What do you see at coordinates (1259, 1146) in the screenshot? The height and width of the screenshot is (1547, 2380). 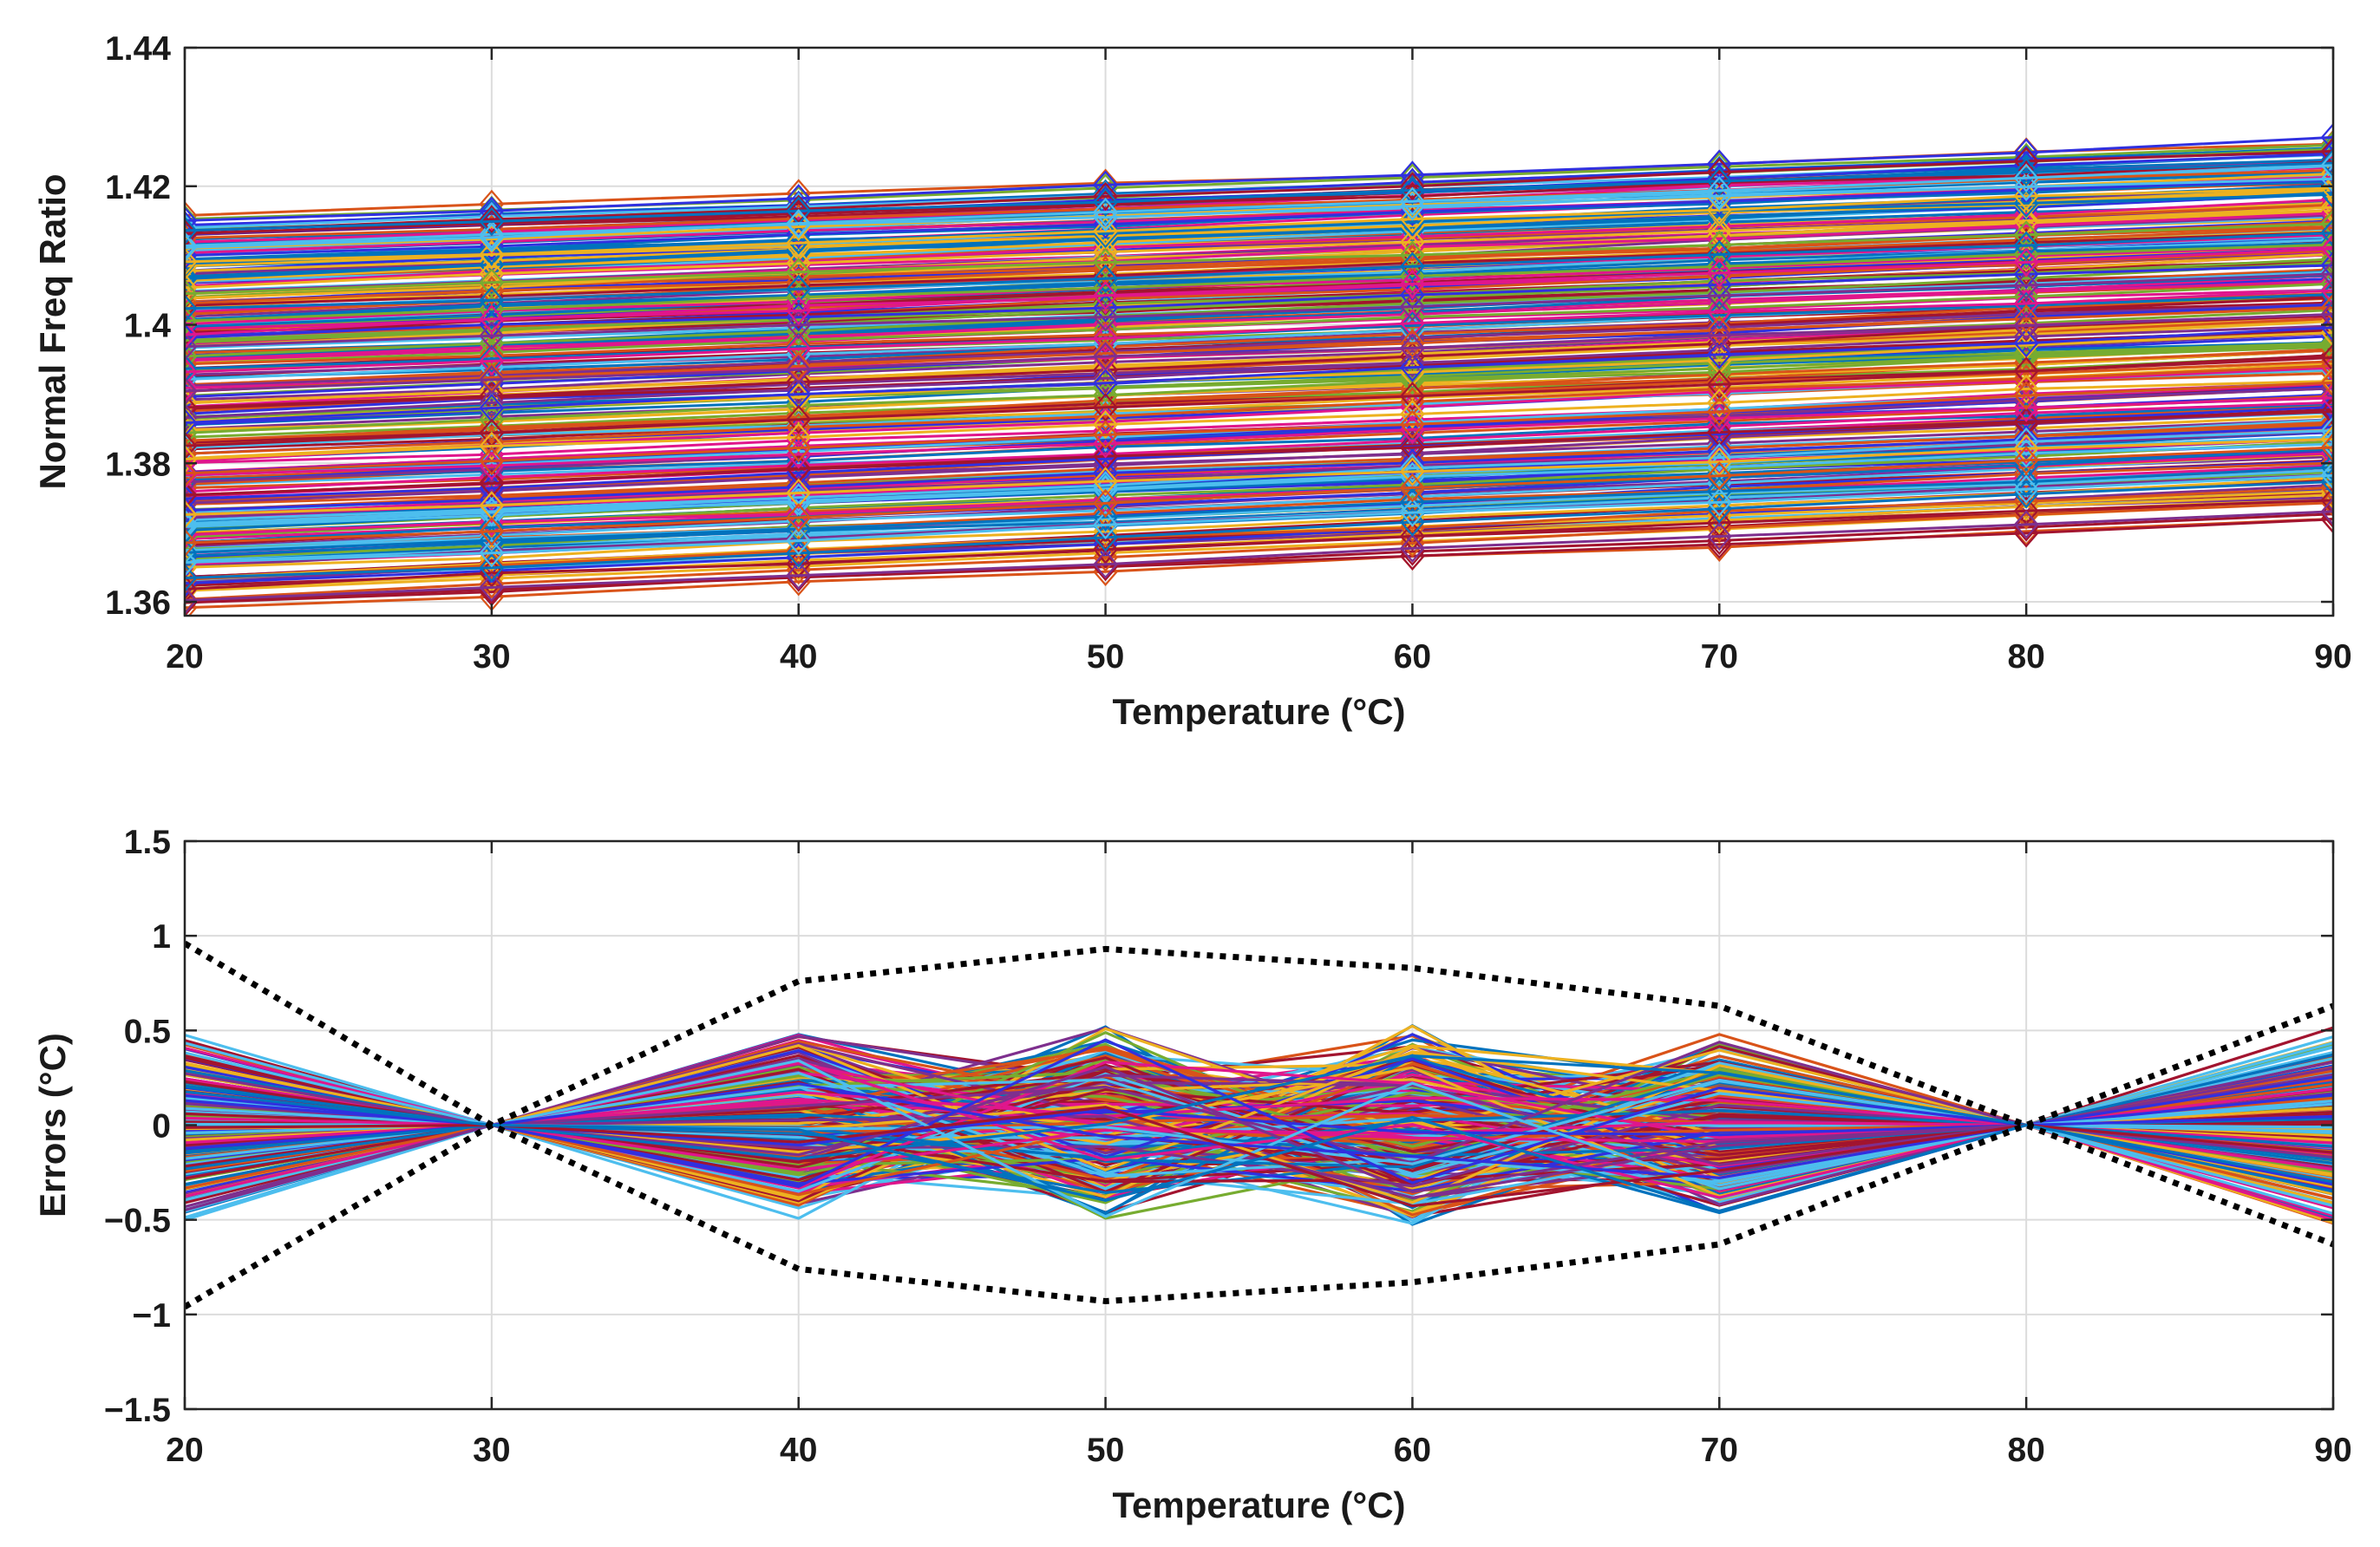 I see `err-series-line` at bounding box center [1259, 1146].